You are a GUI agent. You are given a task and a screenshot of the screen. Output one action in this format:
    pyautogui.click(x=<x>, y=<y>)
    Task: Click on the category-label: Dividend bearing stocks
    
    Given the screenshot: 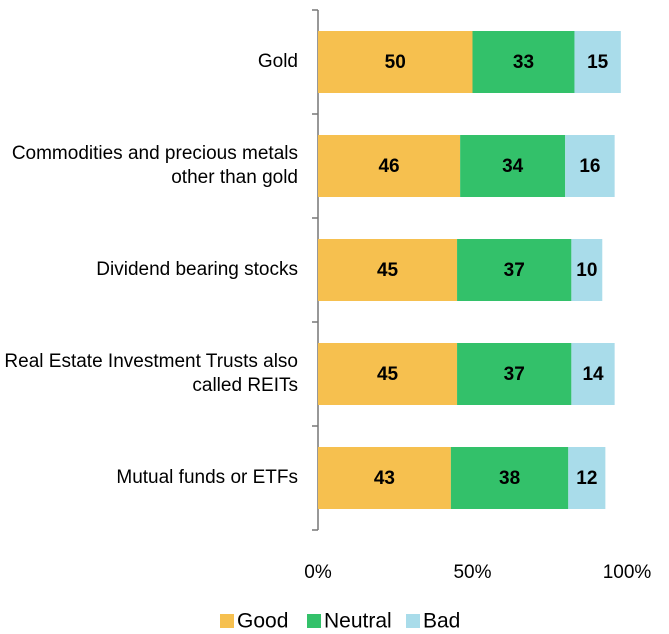 What is the action you would take?
    pyautogui.click(x=197, y=269)
    